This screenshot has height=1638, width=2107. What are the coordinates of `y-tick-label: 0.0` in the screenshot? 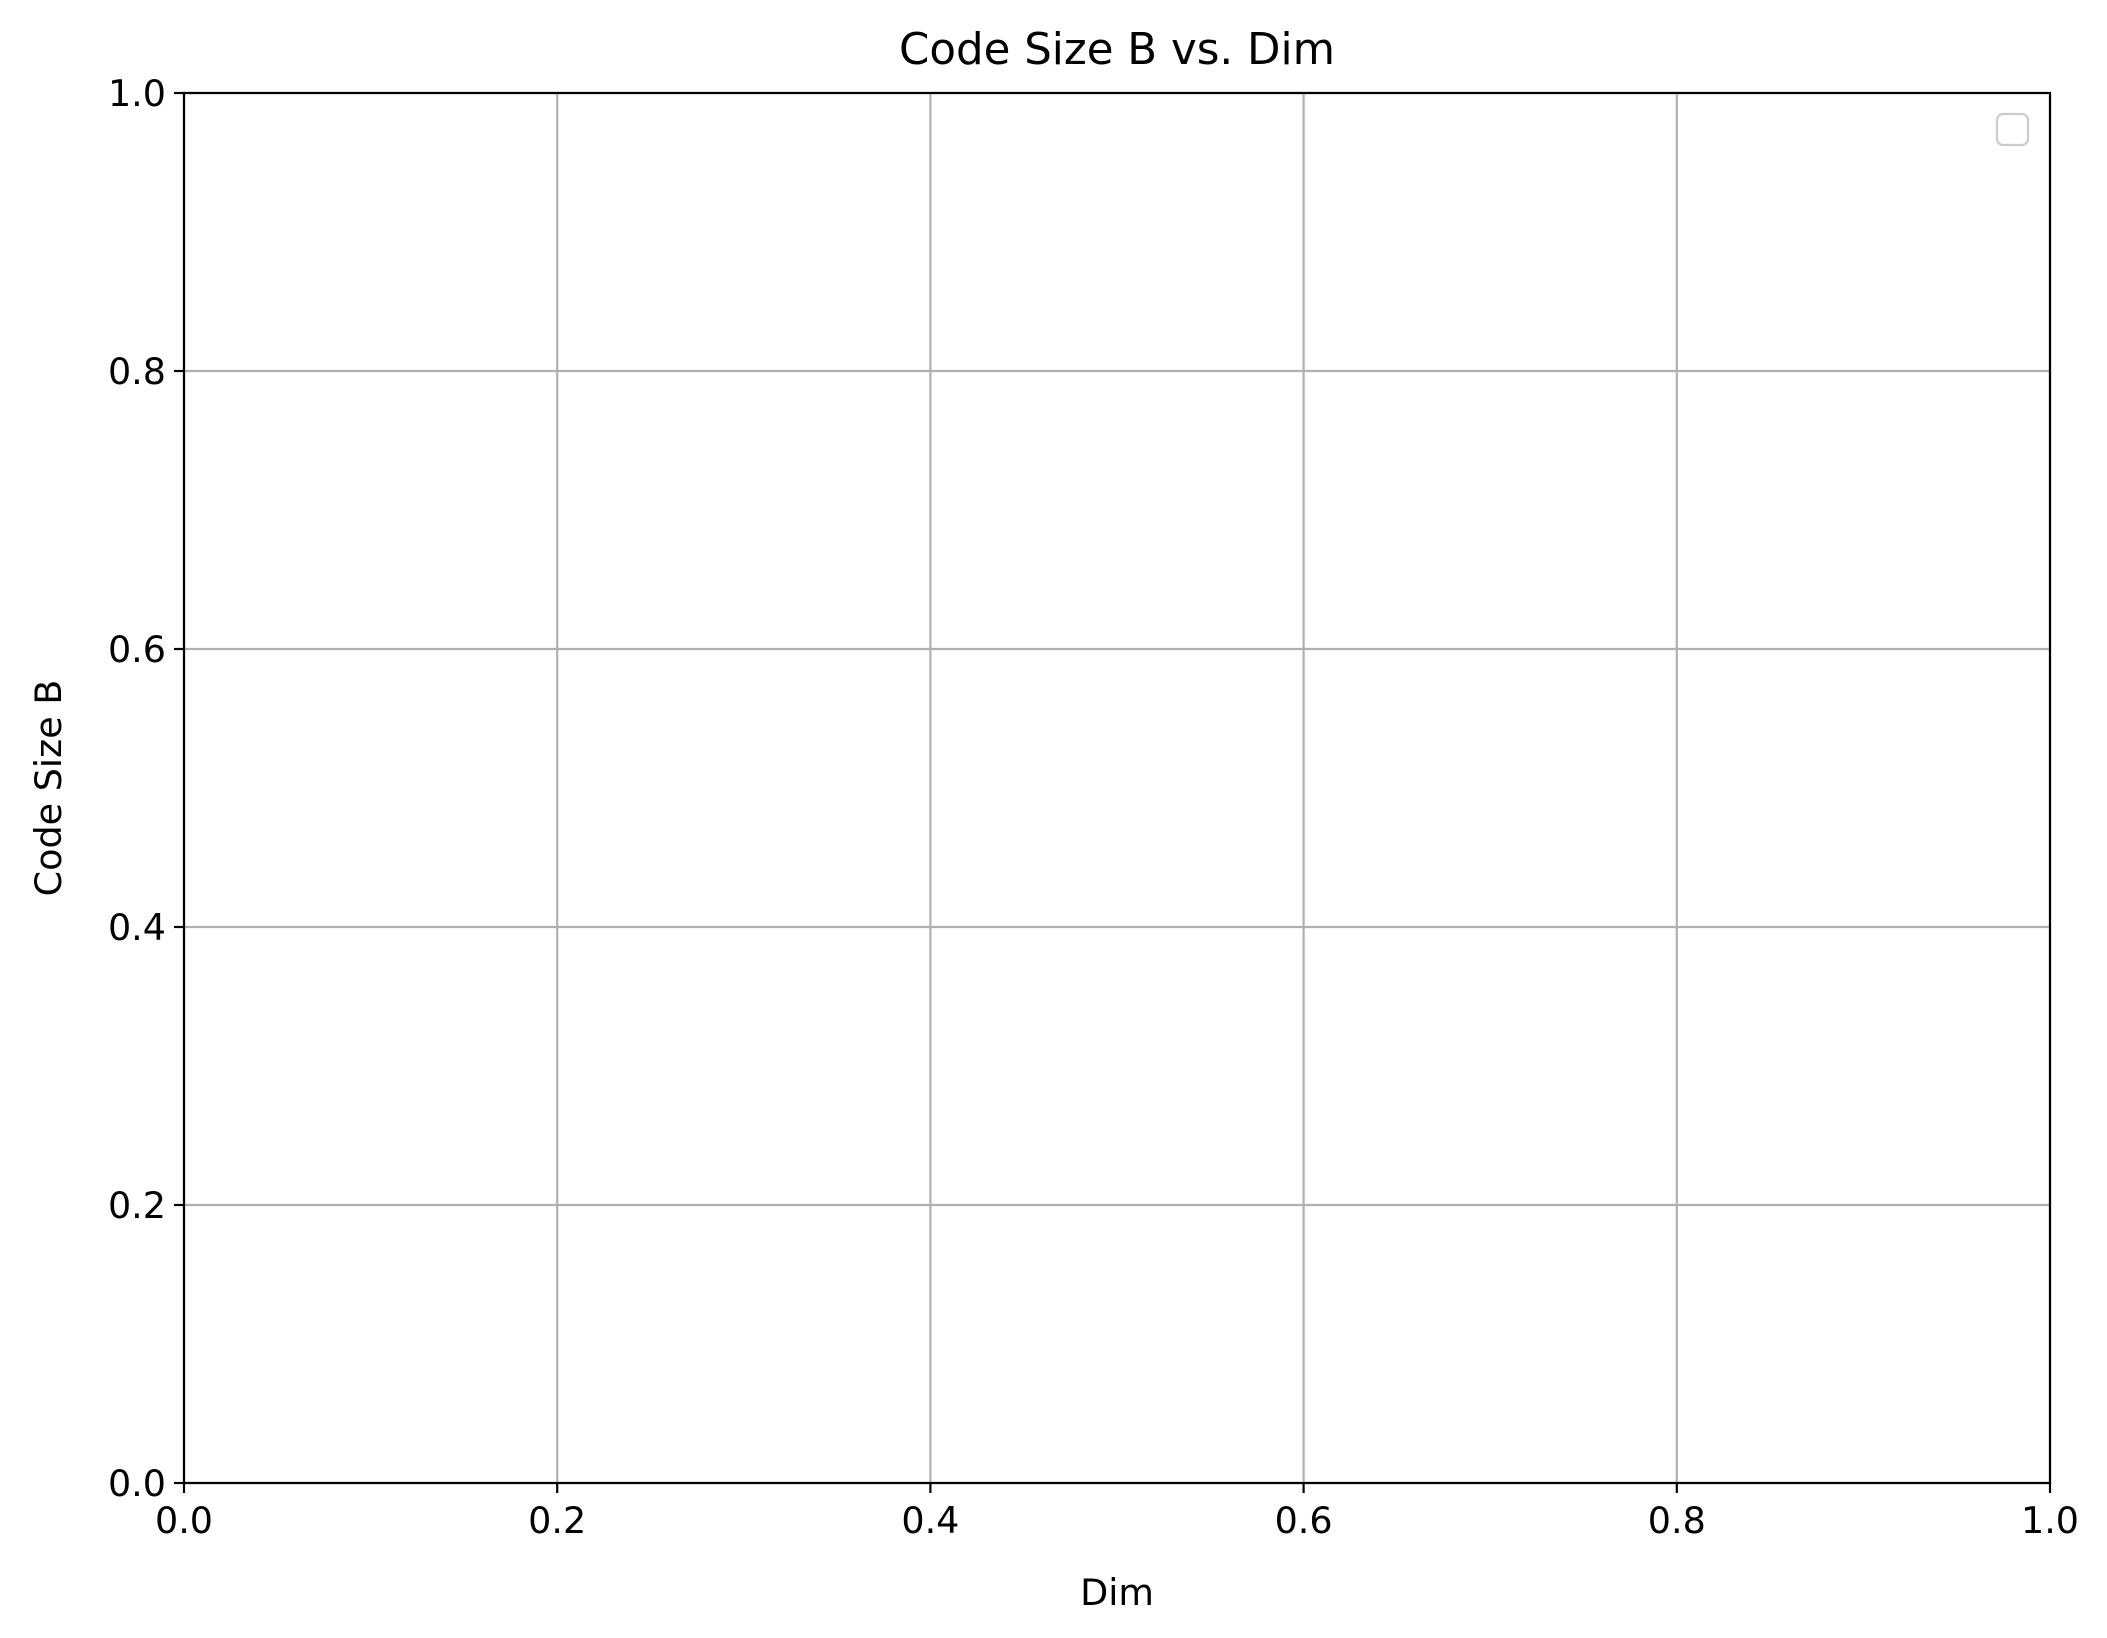 It's located at (137, 1483).